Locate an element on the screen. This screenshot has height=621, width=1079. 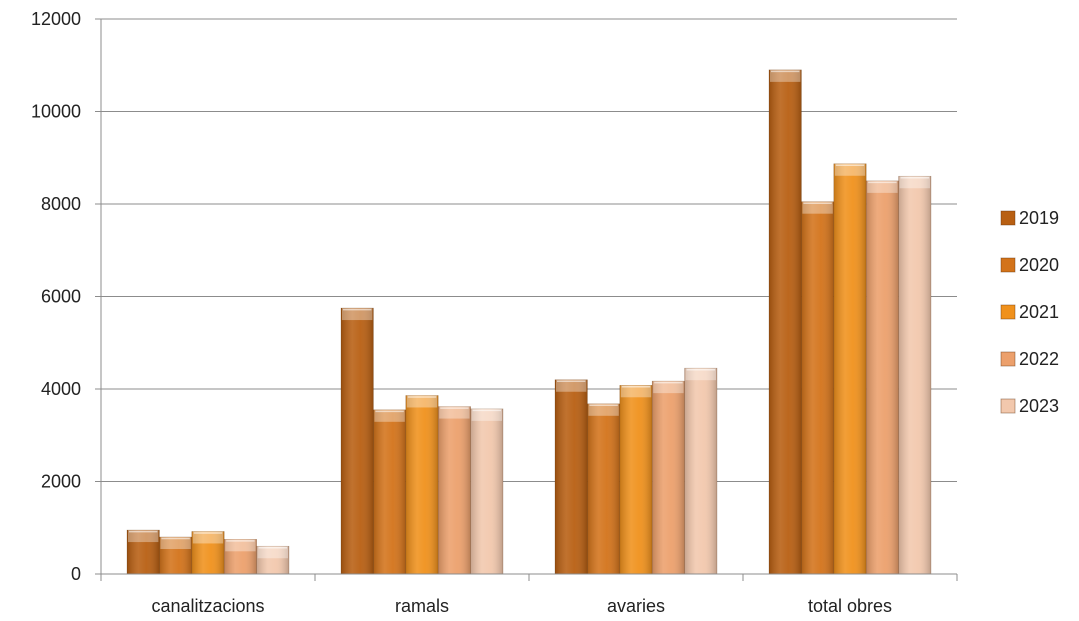
bar-2020-canalitzacions is located at coordinates (176, 555).